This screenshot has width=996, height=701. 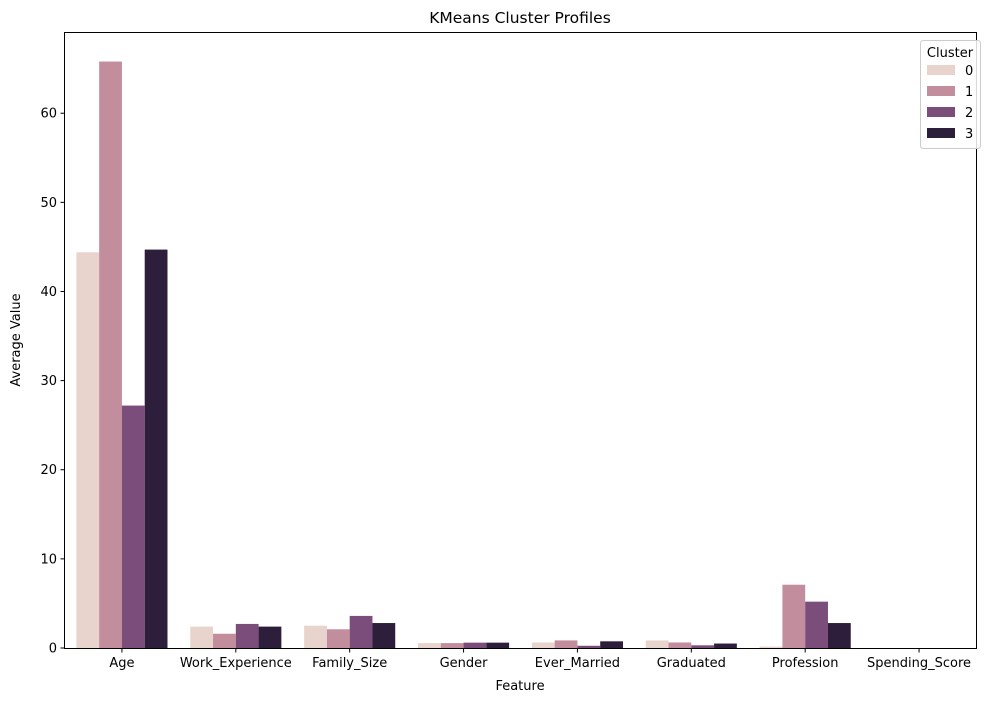 What do you see at coordinates (519, 686) in the screenshot?
I see `x-axis-label: Feature` at bounding box center [519, 686].